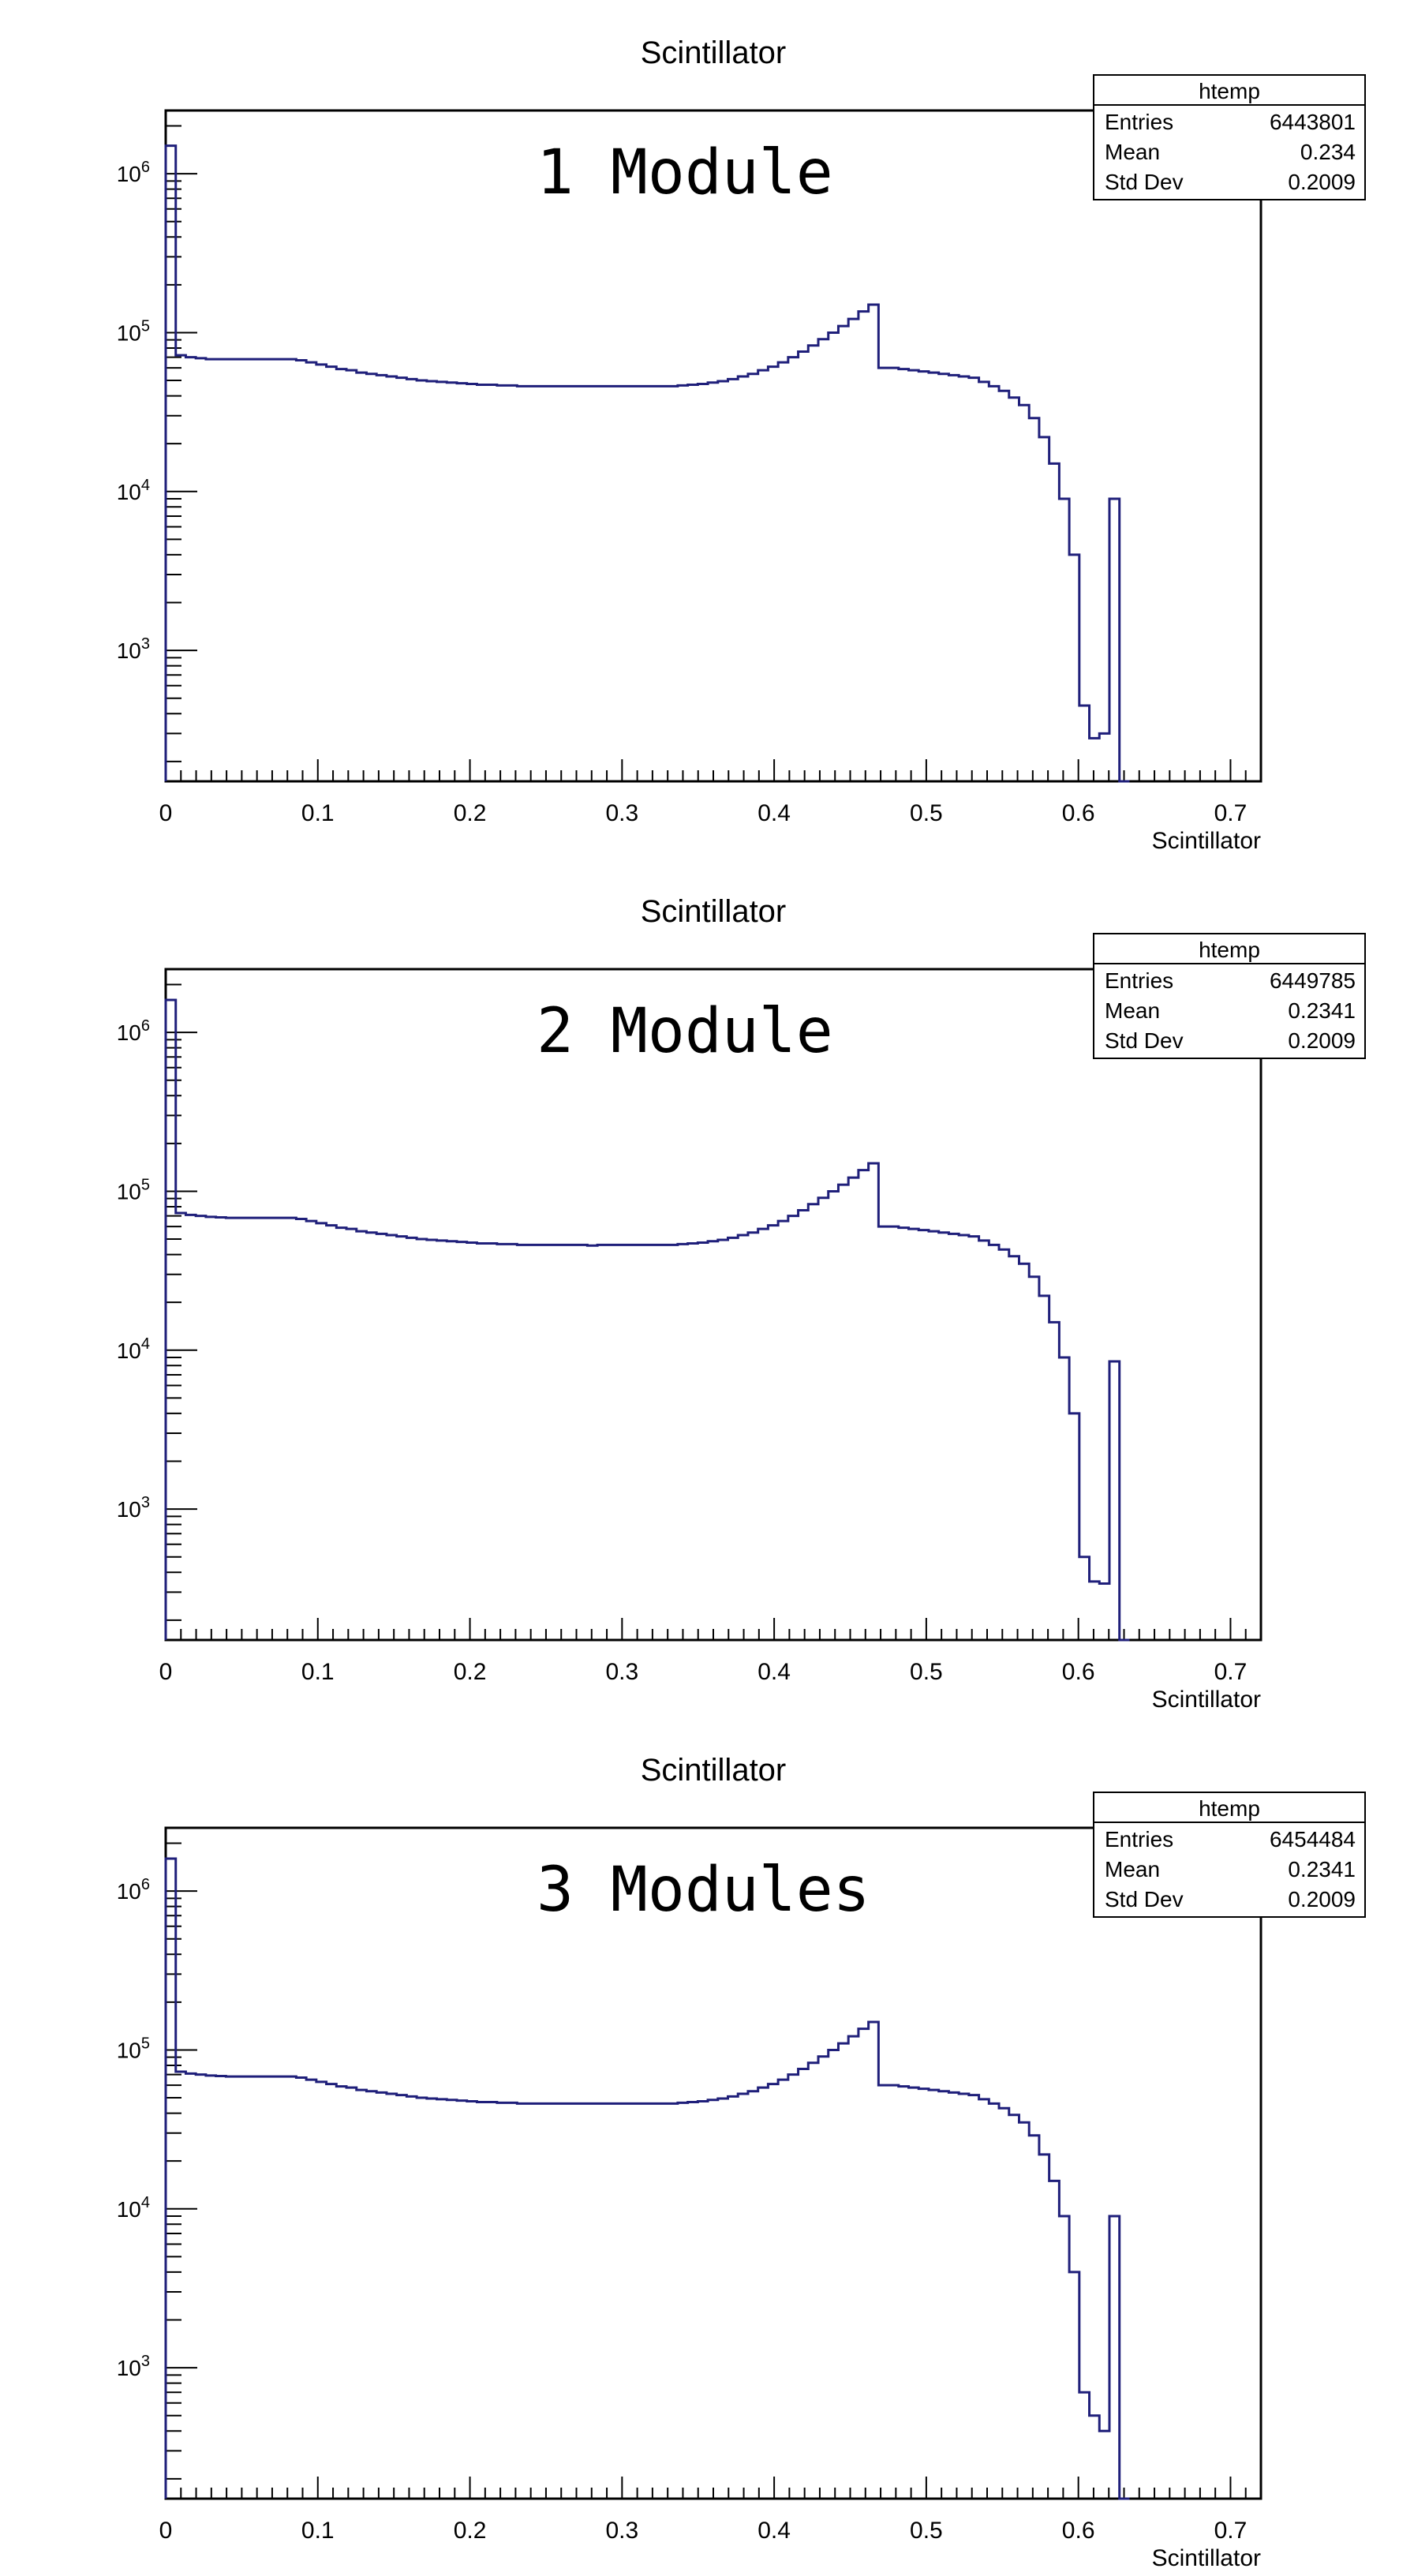 Image resolution: width=1414 pixels, height=2576 pixels. I want to click on stats-row-value: 6454484, so click(1313, 1839).